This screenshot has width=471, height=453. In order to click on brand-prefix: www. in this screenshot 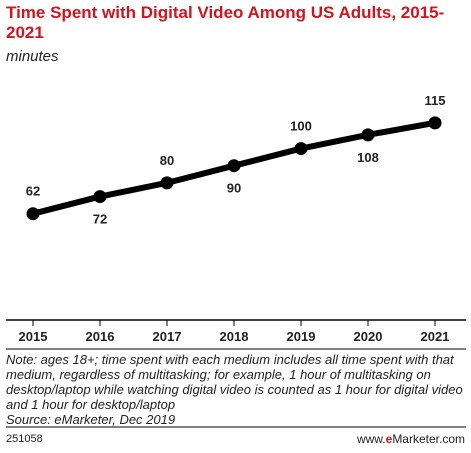, I will do `click(371, 439)`.